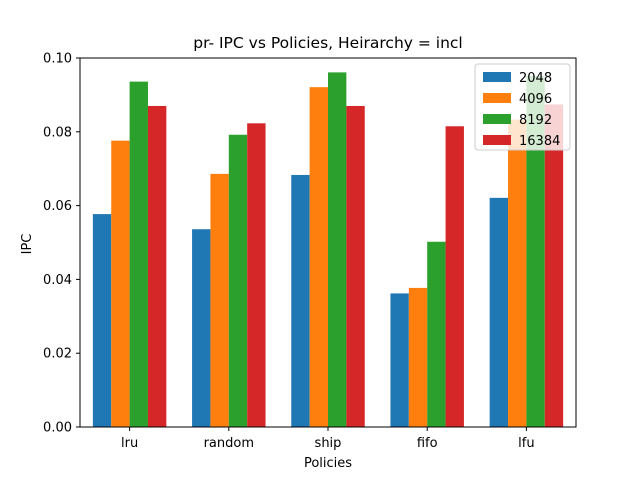 The width and height of the screenshot is (640, 480). Describe the element at coordinates (102, 320) in the screenshot. I see `bar-lru-2048` at that location.